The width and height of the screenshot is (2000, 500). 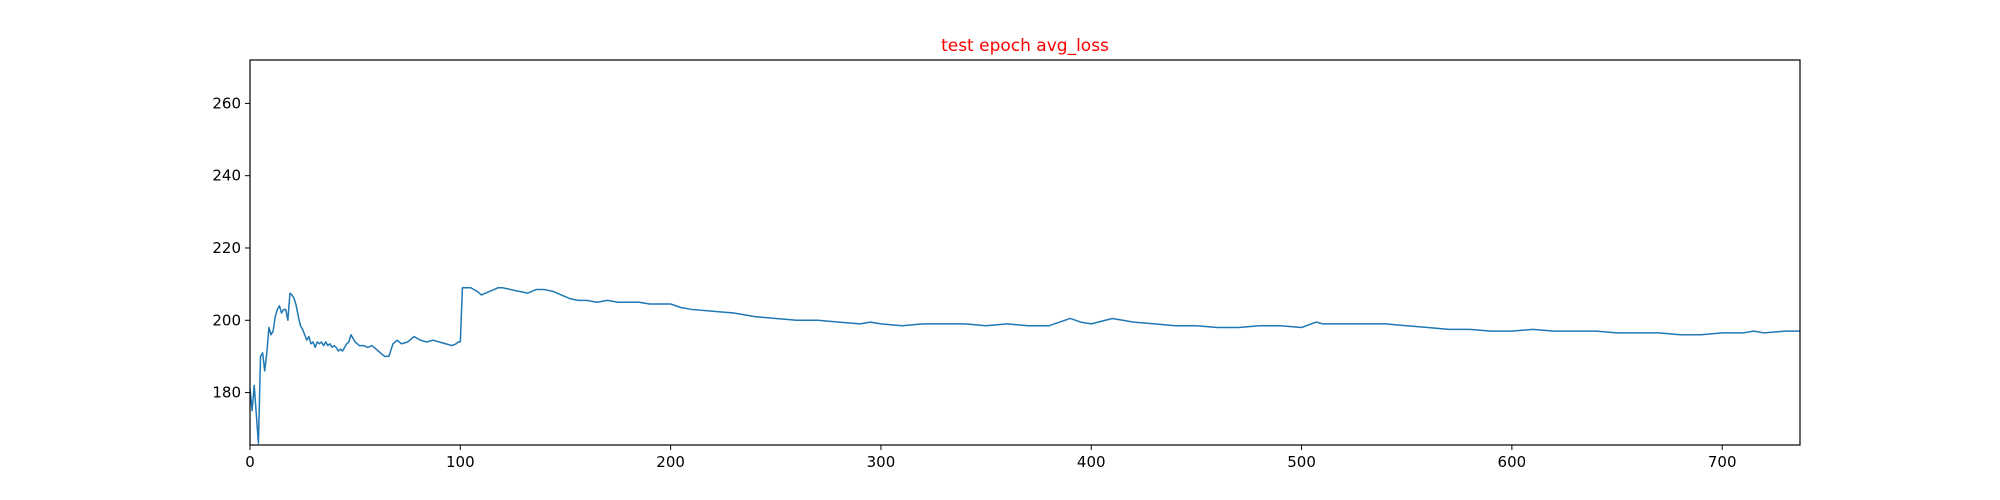 What do you see at coordinates (1025, 46) in the screenshot?
I see `chart-title: test epoch avg_loss` at bounding box center [1025, 46].